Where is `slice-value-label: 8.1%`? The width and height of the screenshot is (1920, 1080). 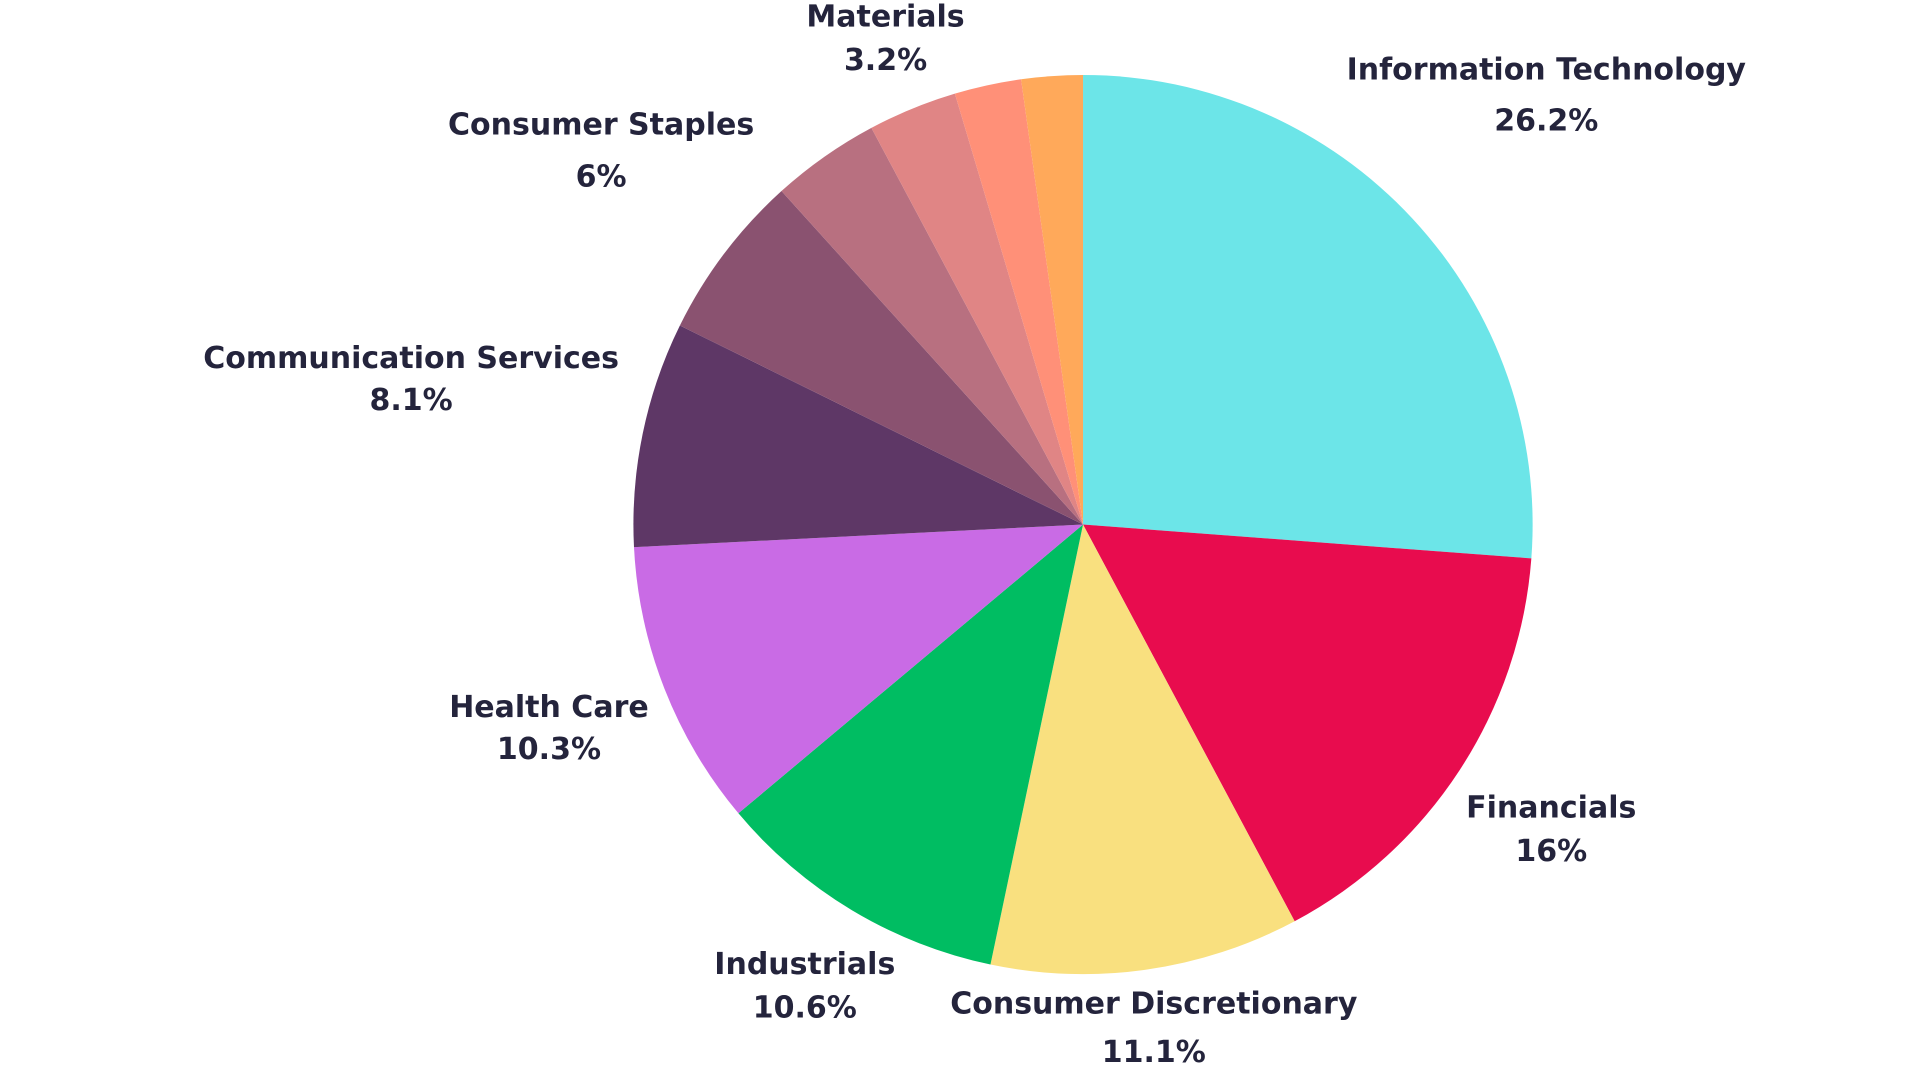 slice-value-label: 8.1% is located at coordinates (411, 400).